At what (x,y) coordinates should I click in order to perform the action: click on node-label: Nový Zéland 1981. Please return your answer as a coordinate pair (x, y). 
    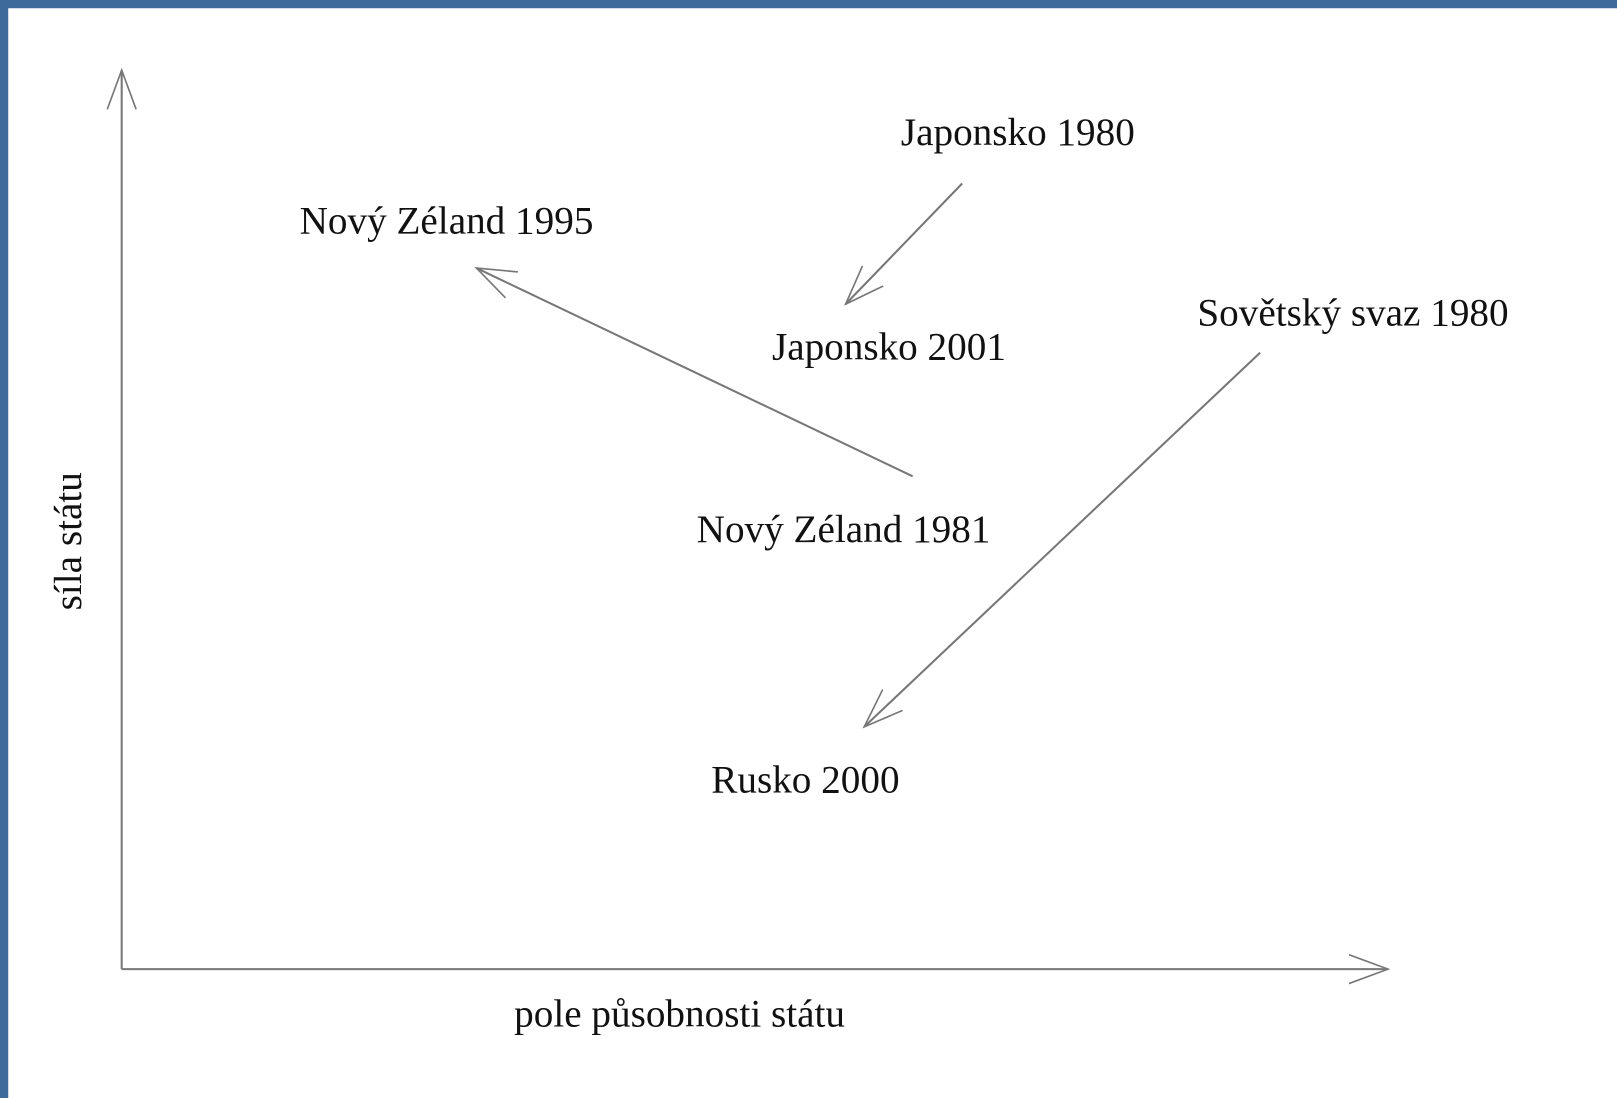
    Looking at the image, I should click on (844, 529).